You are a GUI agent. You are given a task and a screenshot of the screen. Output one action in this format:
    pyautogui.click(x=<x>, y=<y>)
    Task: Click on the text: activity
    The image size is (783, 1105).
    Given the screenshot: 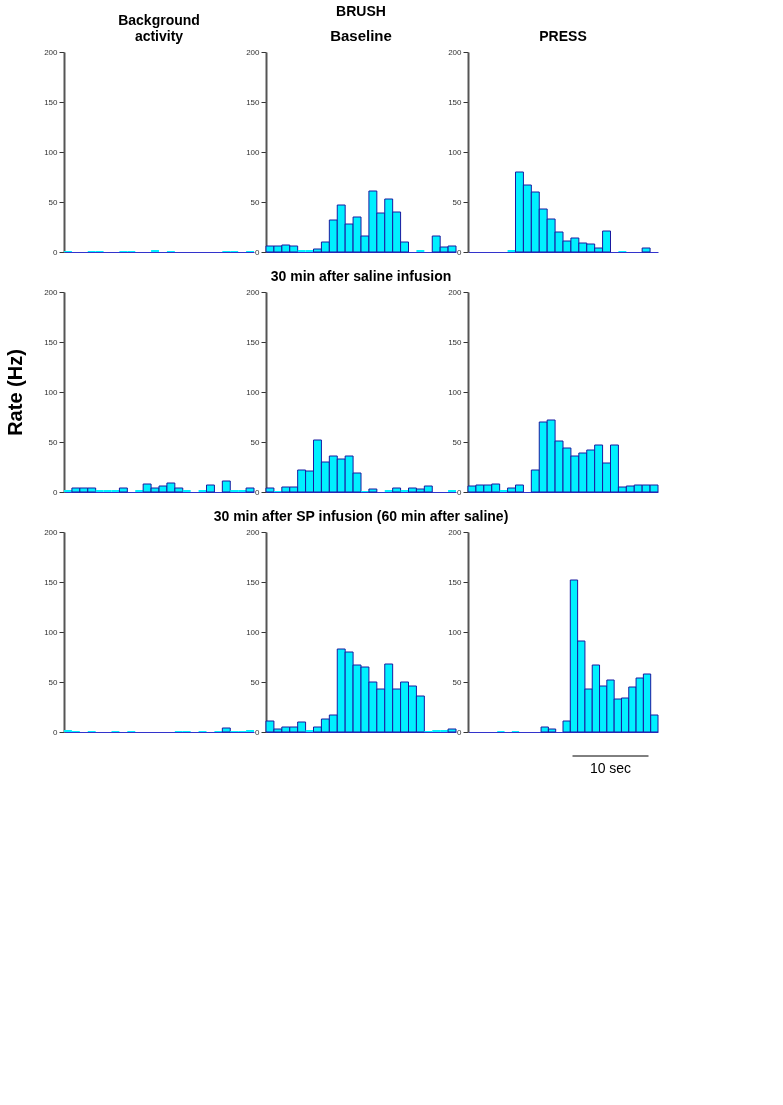 What is the action you would take?
    pyautogui.click(x=159, y=36)
    